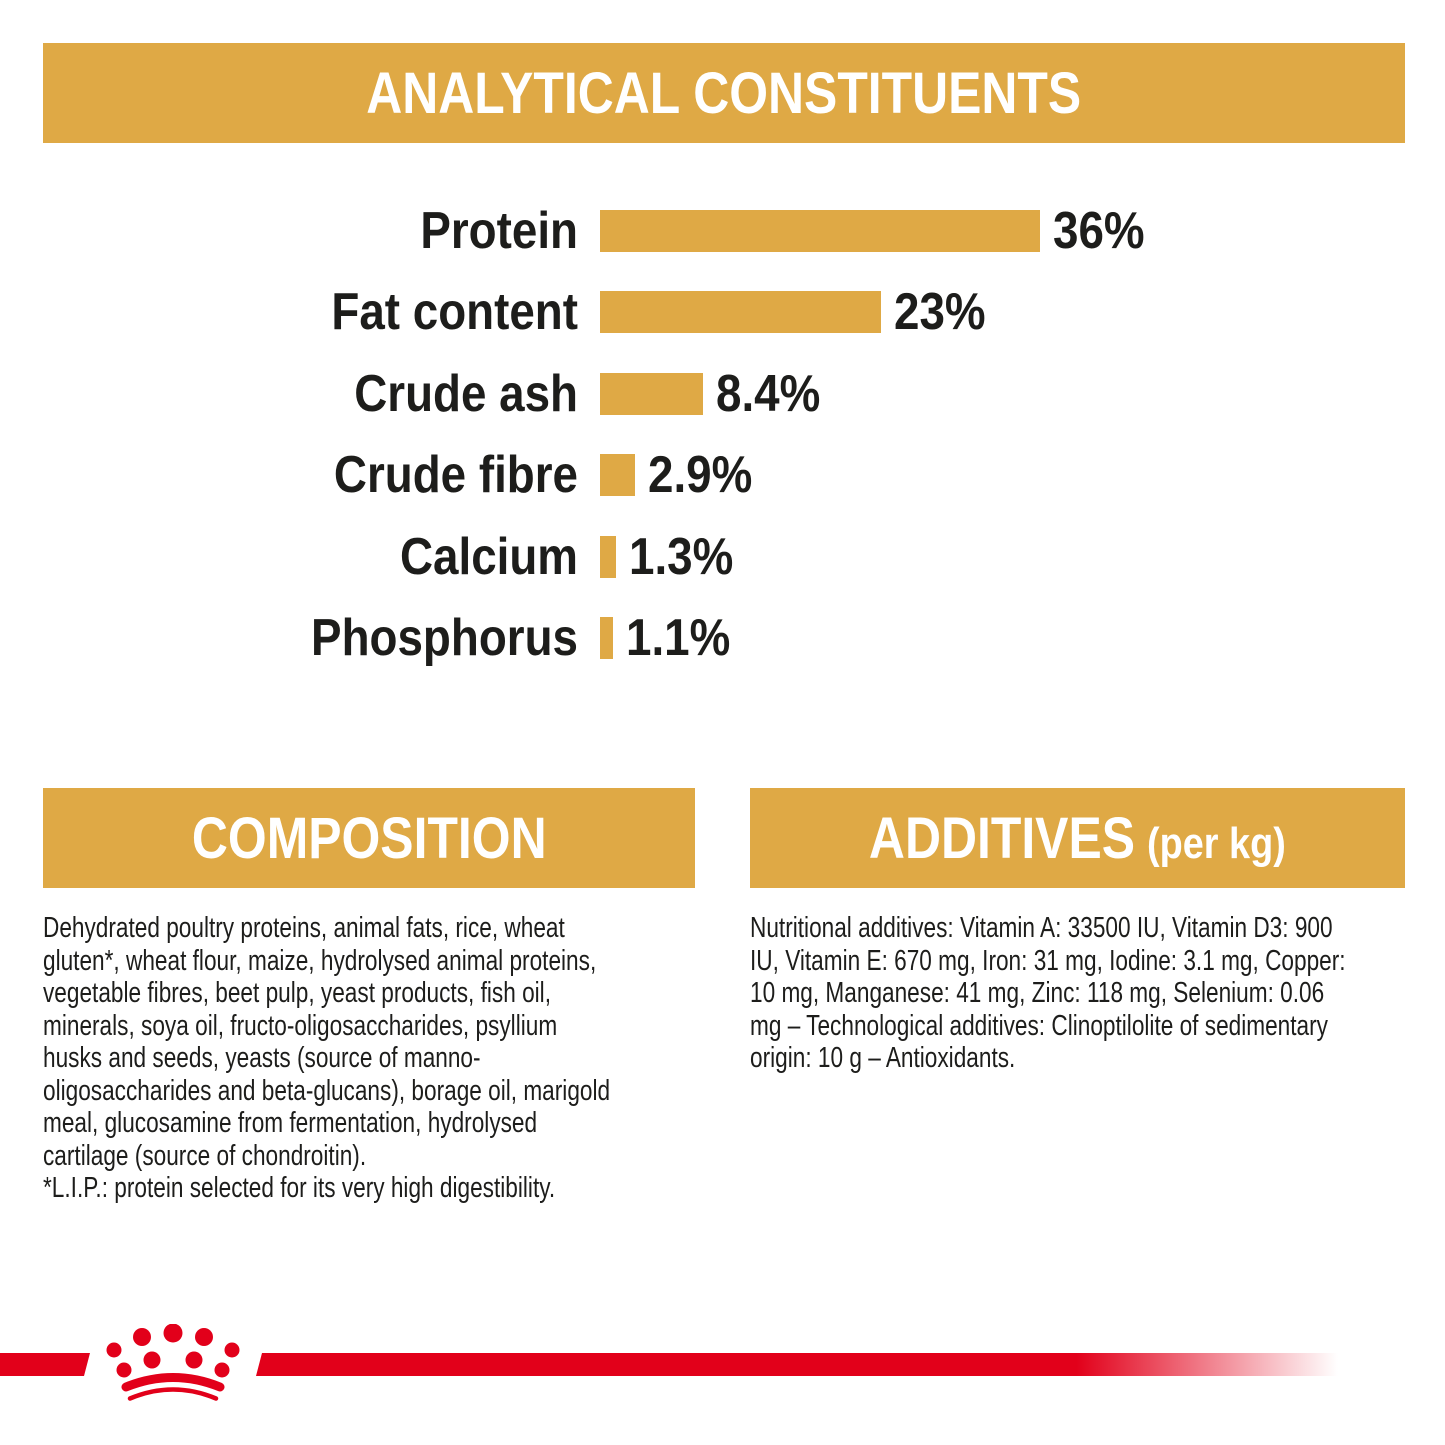  I want to click on analytical-constituents-banner: ANALYTICAL CONSTITUENTS, so click(724, 93).